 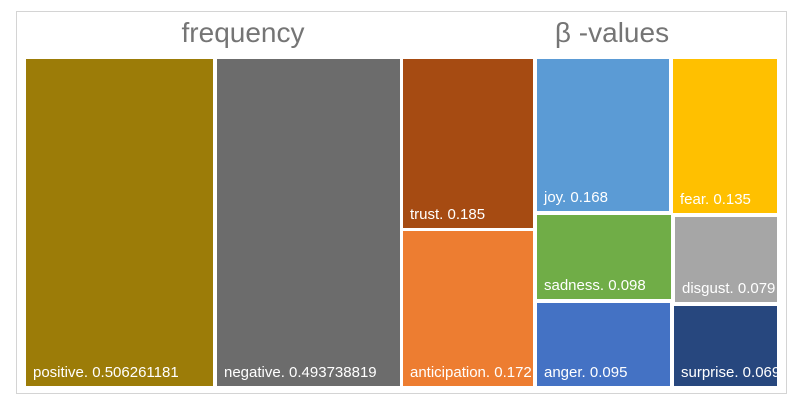 What do you see at coordinates (468, 143) in the screenshot?
I see `treemap-block-trust: trust. 0.185` at bounding box center [468, 143].